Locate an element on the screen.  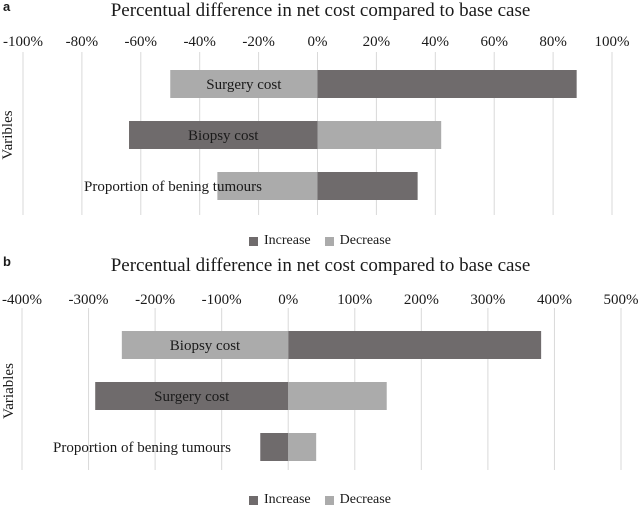
y-axis-label: Varibles is located at coordinates (8, 134).